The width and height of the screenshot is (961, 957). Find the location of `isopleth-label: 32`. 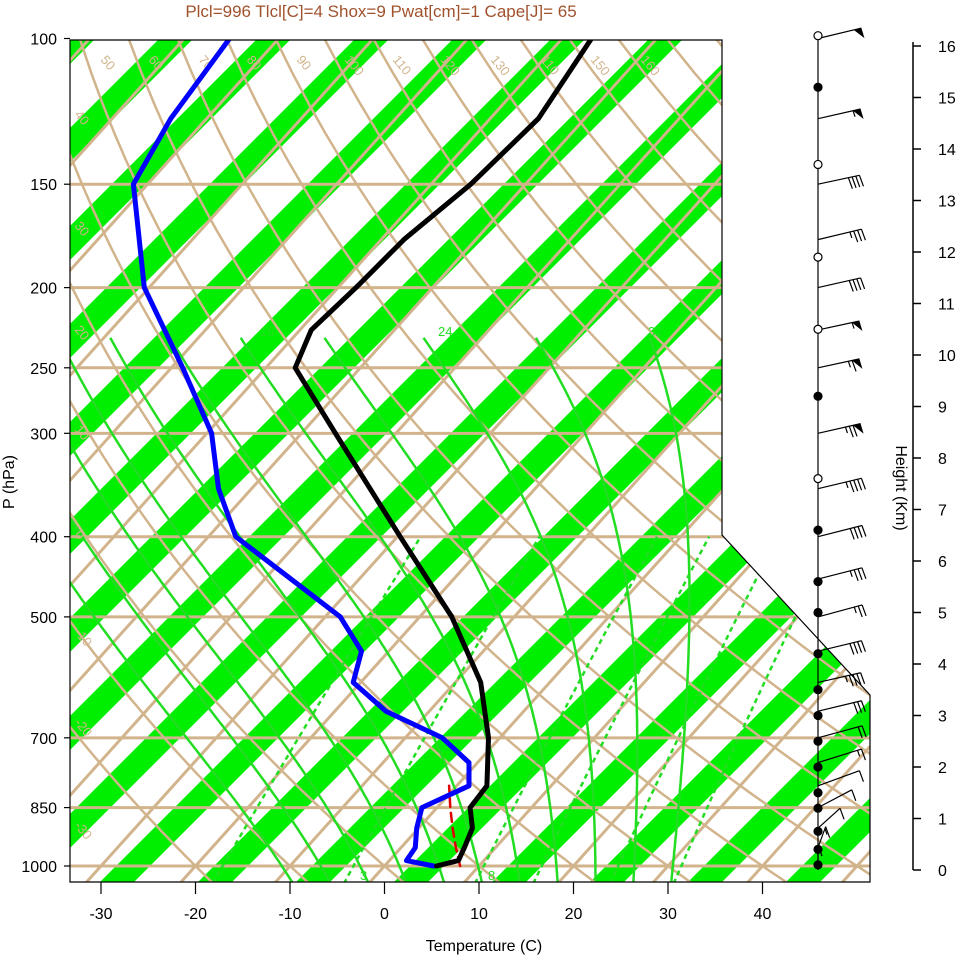

isopleth-label: 32 is located at coordinates (655, 331).